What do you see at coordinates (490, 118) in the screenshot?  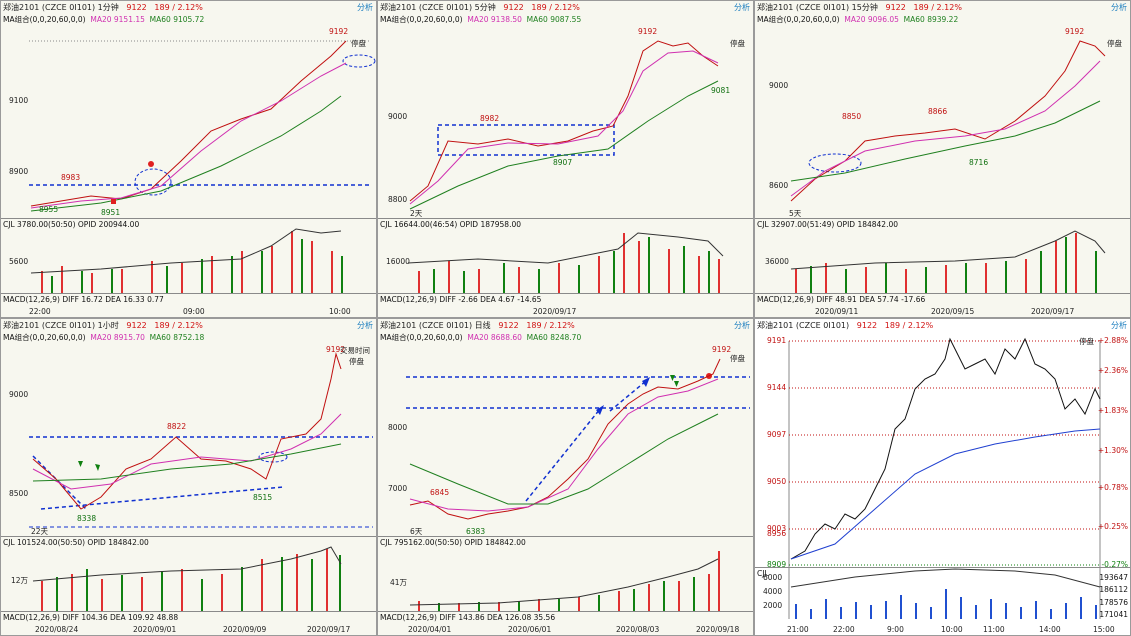 I see `price-mark: 8982` at bounding box center [490, 118].